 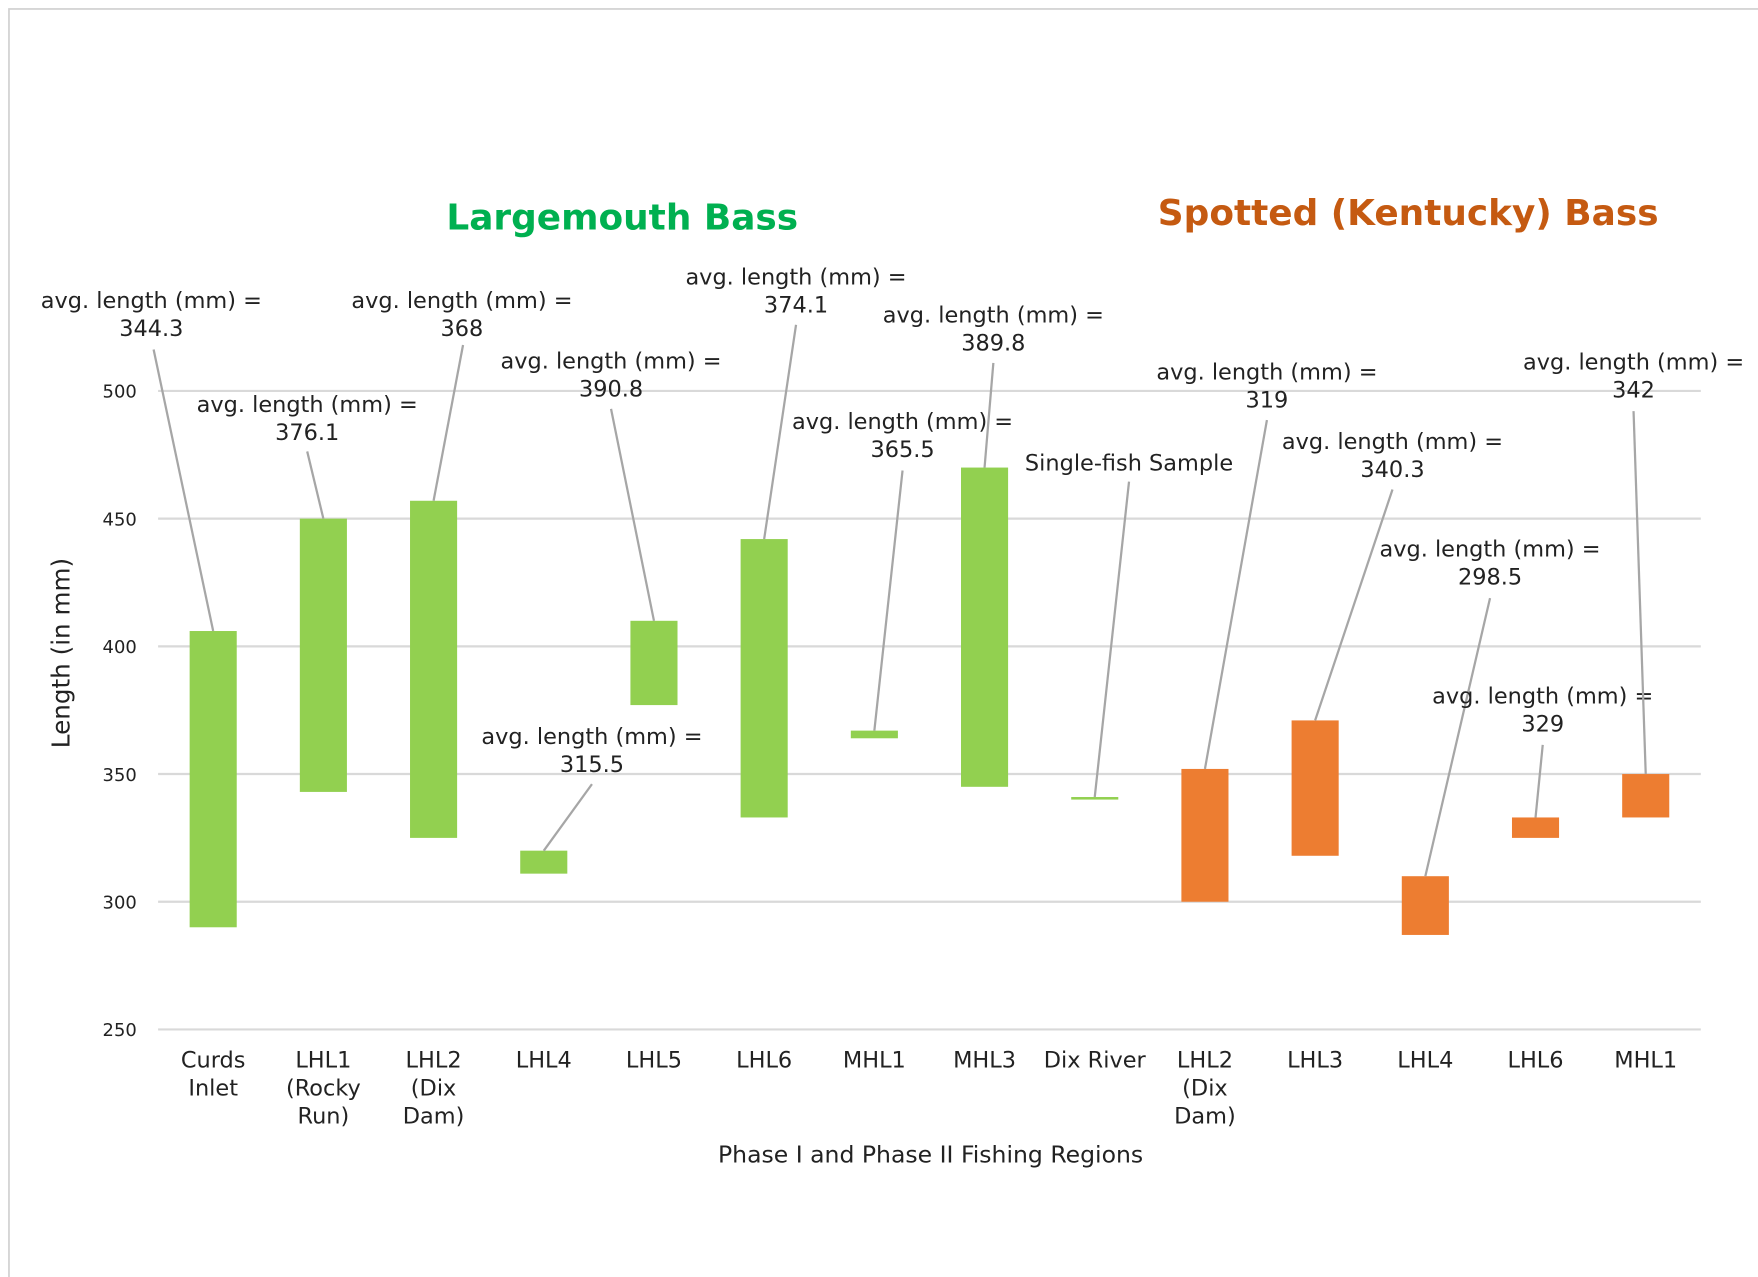 What do you see at coordinates (1315, 1061) in the screenshot?
I see `x-tick-label: LHL3` at bounding box center [1315, 1061].